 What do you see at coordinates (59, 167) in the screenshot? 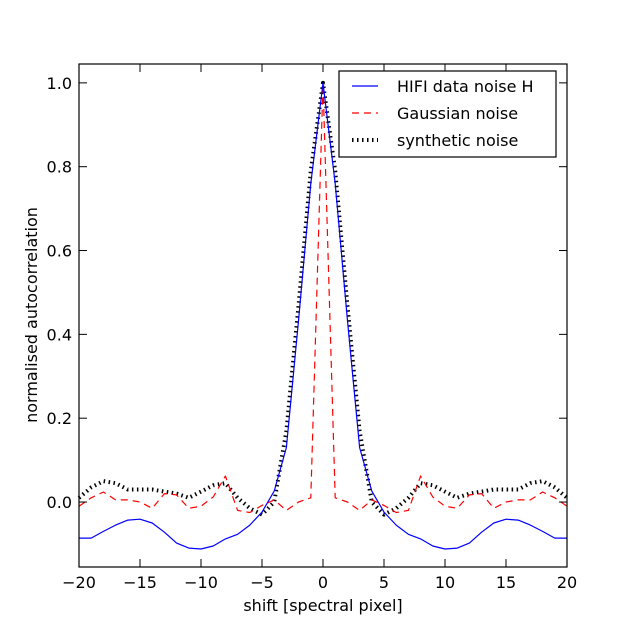
I see `y-tick-label: 0.8` at bounding box center [59, 167].